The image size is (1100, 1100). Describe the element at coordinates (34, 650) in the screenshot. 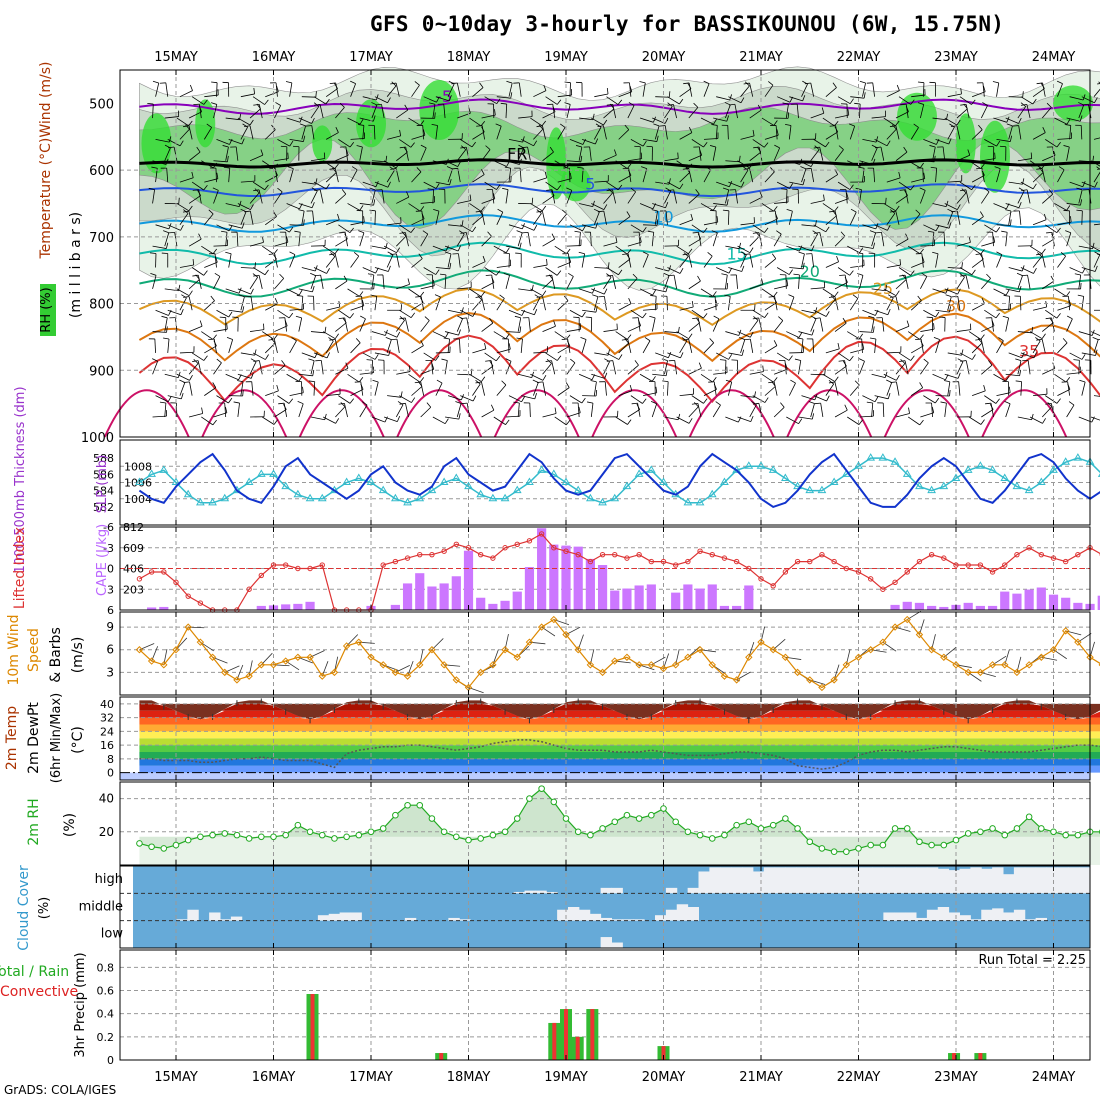

I see `ylabel-10m-wind-2: Speed` at that location.